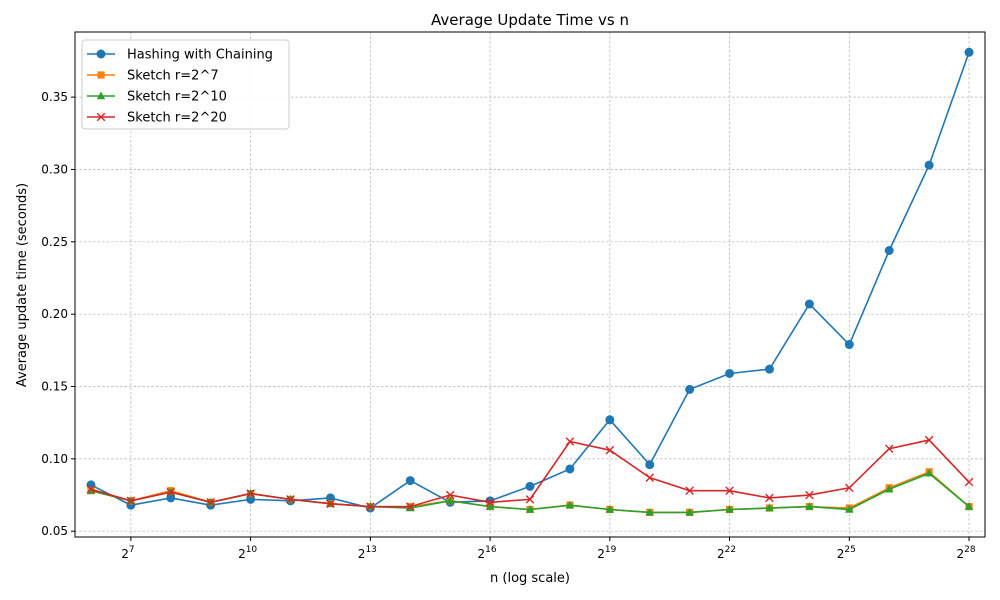 The height and width of the screenshot is (600, 1000). What do you see at coordinates (611, 550) in the screenshot?
I see `x-tick-exponent: 19` at bounding box center [611, 550].